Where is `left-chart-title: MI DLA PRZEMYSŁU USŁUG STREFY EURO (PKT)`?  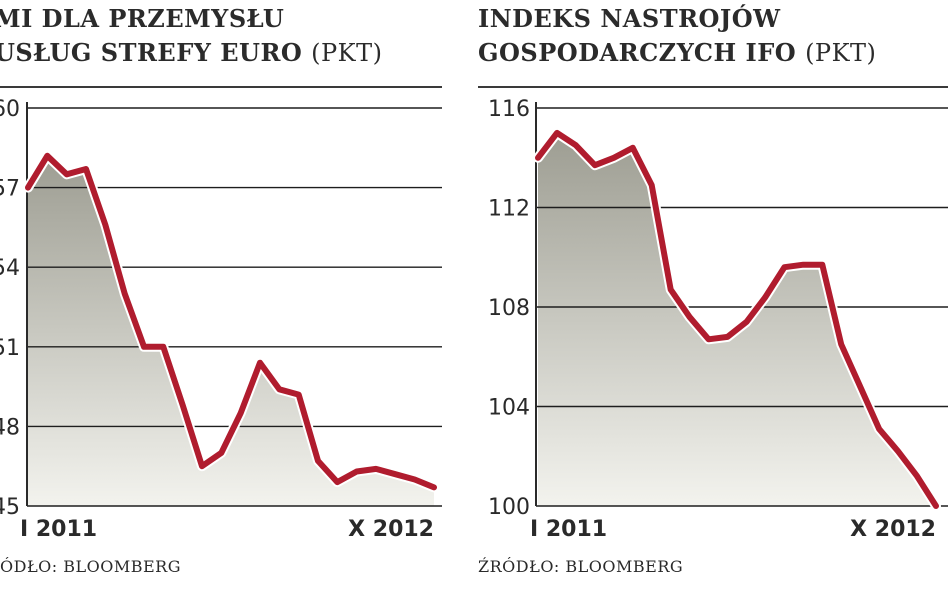
left-chart-title: MI DLA PRZEMYSŁU USŁUG STREFY EURO (PKT) is located at coordinates (191, 36).